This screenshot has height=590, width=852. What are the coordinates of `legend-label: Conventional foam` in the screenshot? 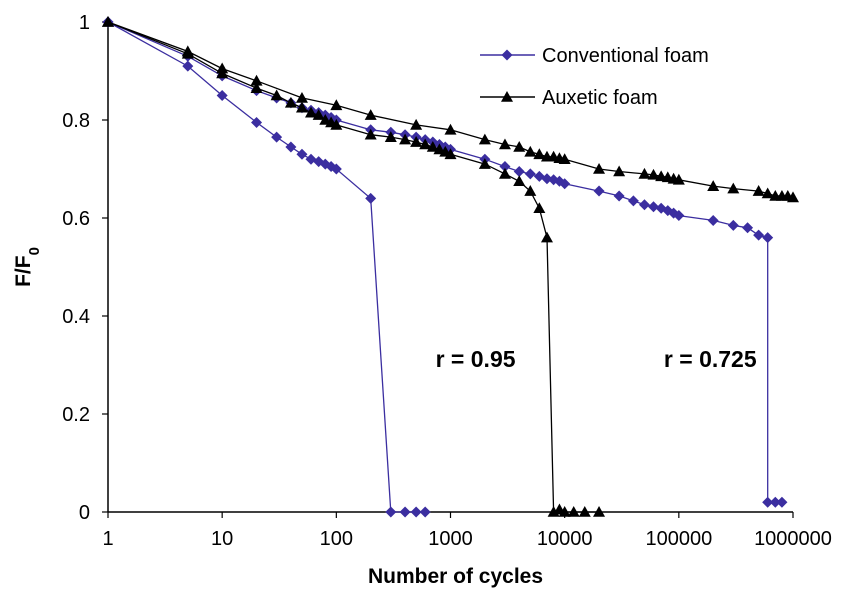 It's located at (625, 56).